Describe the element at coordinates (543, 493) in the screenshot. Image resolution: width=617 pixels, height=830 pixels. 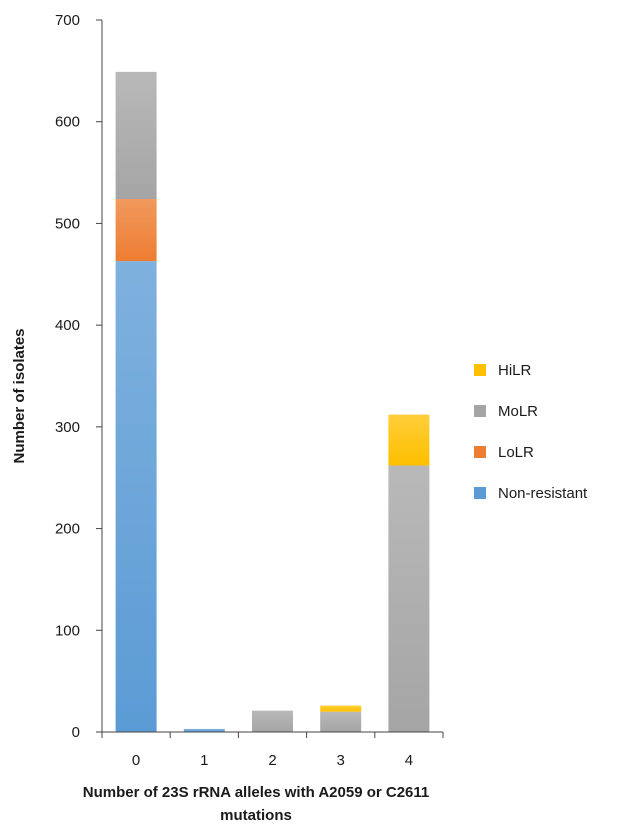
I see `legend-label-non-resistant: Non-resistant` at that location.